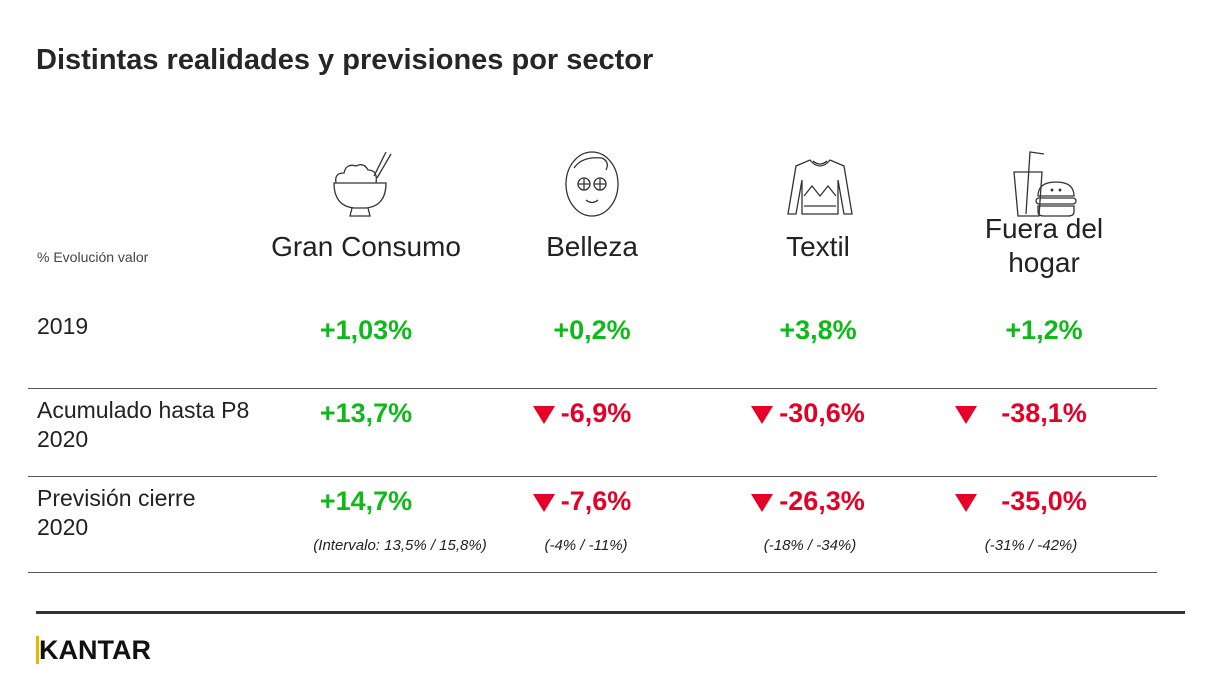  Describe the element at coordinates (1031, 545) in the screenshot. I see `interval-text: (-31% / -42%)` at that location.